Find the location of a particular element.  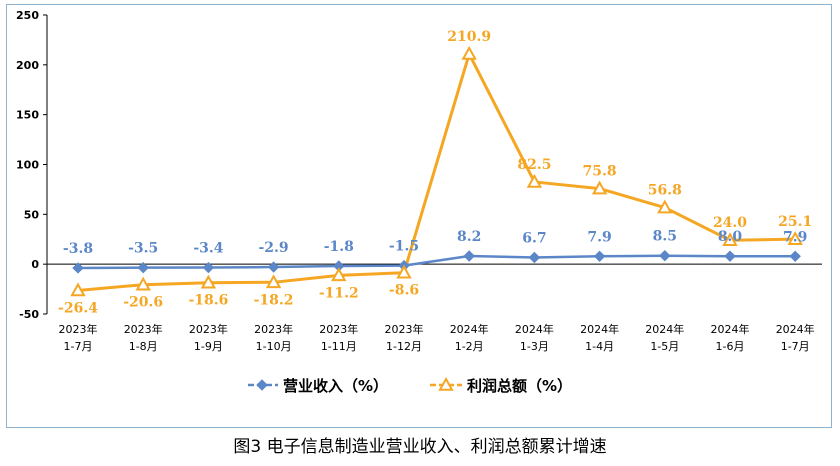

y-tick-label: 0 is located at coordinates (35, 264).